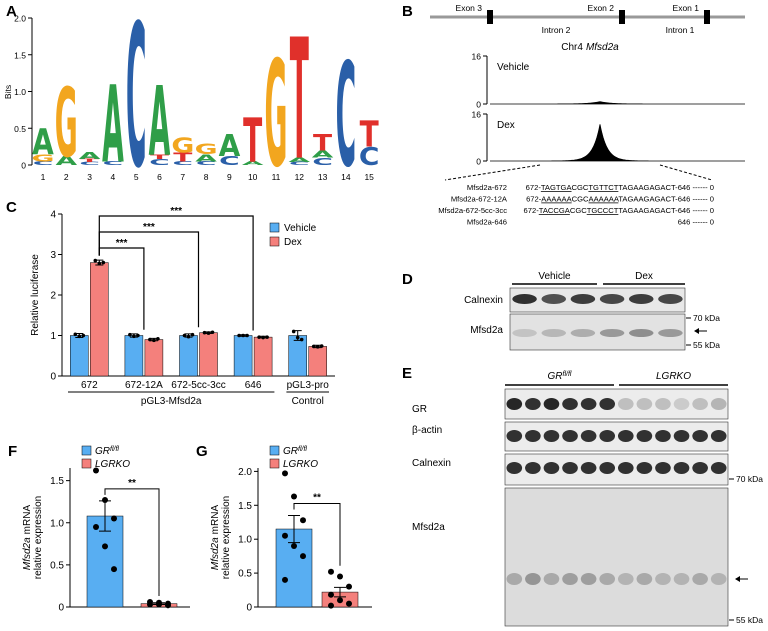 The image size is (768, 631). Describe the element at coordinates (20, 19) in the screenshot. I see `y-tick-label: 2.0` at that location.